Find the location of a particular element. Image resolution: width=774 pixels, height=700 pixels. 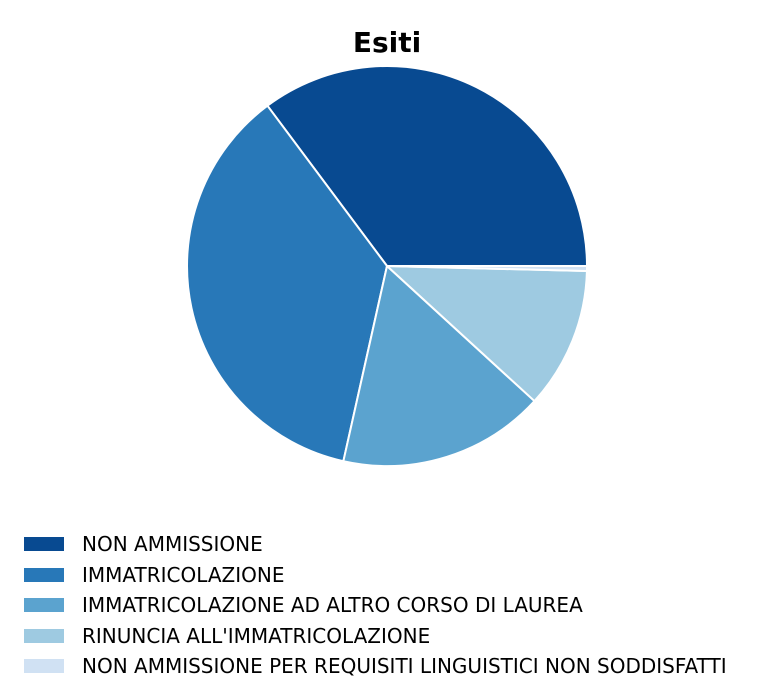

legend-label: IMMATRICOLAZIONE is located at coordinates (183, 574).